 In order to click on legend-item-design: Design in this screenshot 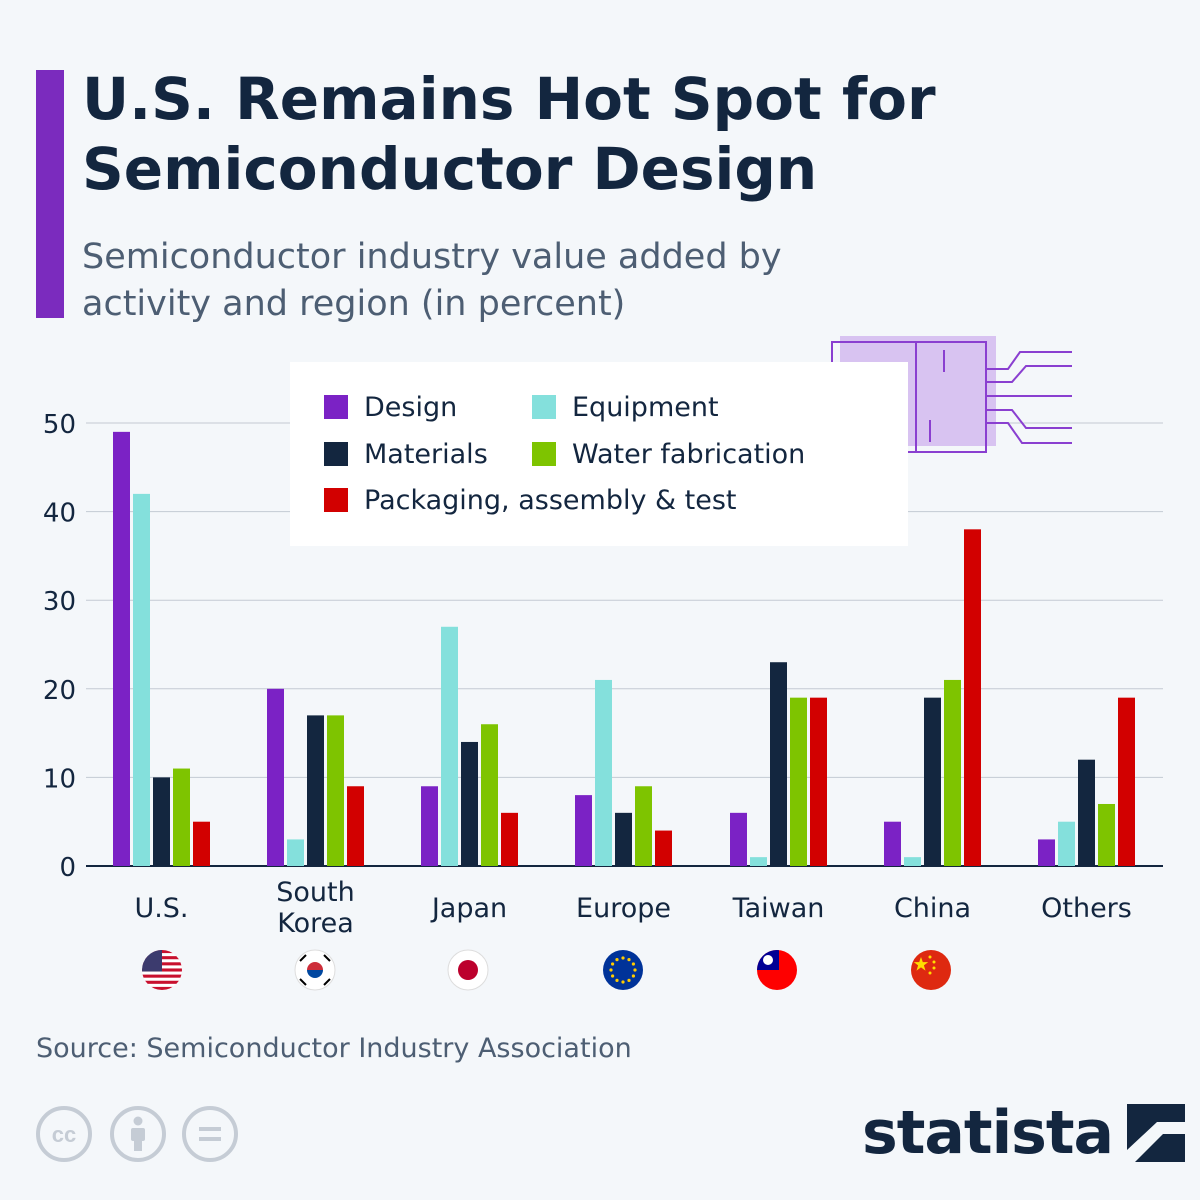, I will do `click(391, 407)`.